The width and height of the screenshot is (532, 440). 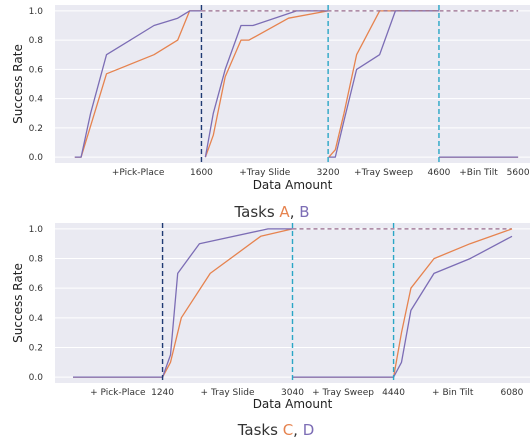 What do you see at coordinates (162, 393) in the screenshot?
I see `x-tick-label: 1240` at bounding box center [162, 393].